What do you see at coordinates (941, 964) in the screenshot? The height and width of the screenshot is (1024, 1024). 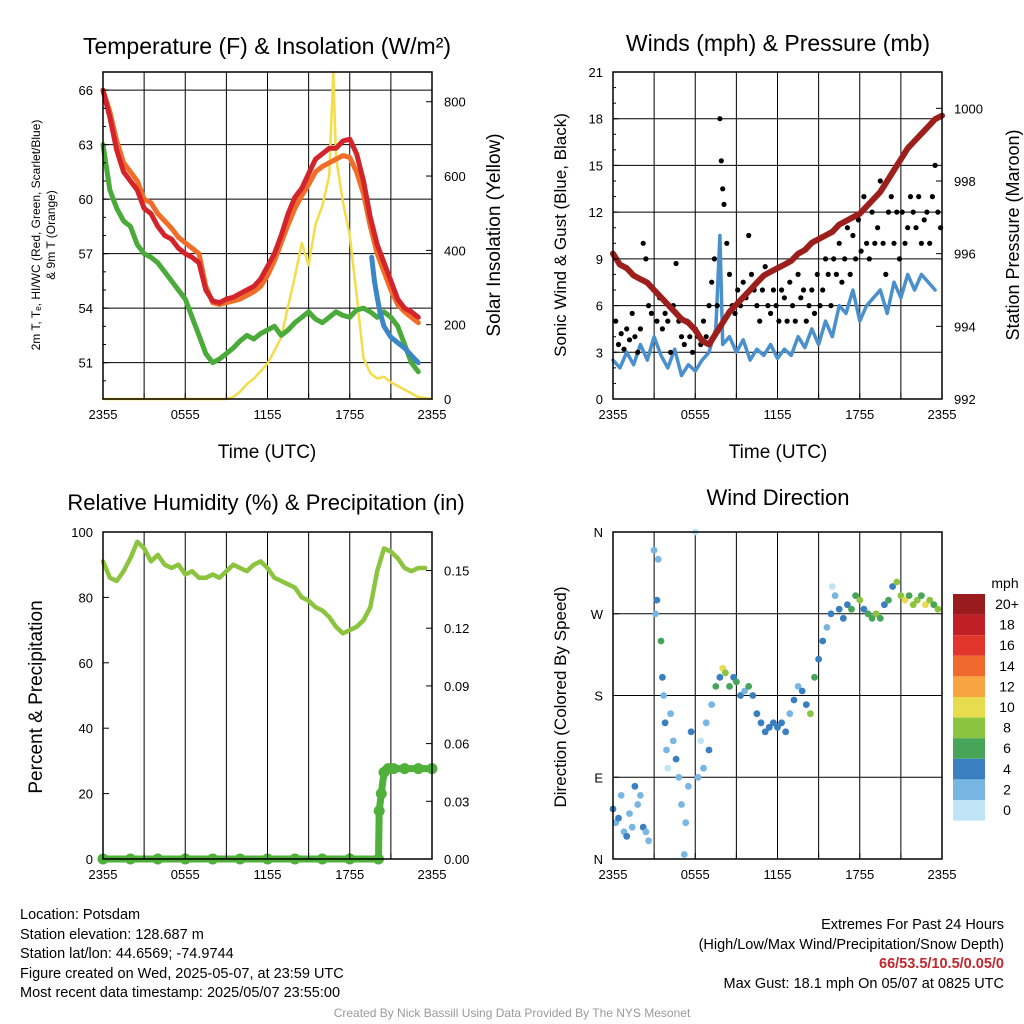 I see `extremes-values: 66/53.5/10.5/0.05/0` at bounding box center [941, 964].